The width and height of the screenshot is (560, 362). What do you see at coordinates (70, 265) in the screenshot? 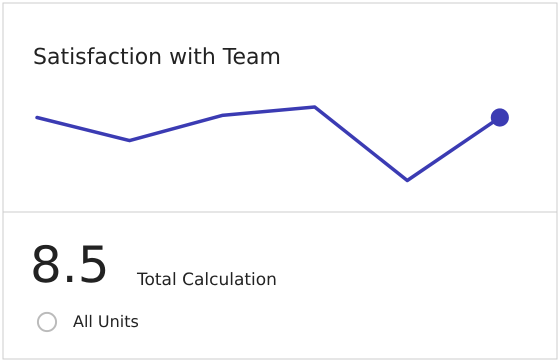
I see `text: 8.5` at bounding box center [70, 265].